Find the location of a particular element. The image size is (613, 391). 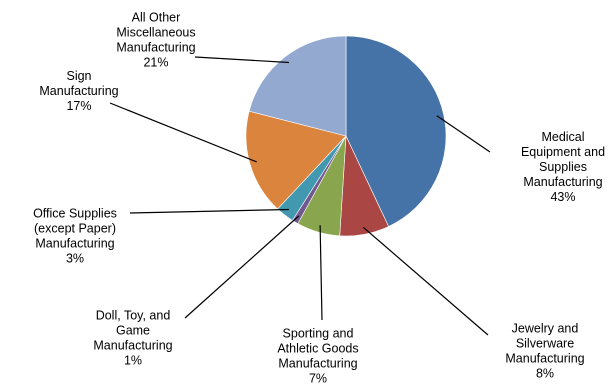

slice-label-doll-toy-and-game-manufacturing: Doll, Toy, and Game Manufacturing 1% is located at coordinates (132, 338).